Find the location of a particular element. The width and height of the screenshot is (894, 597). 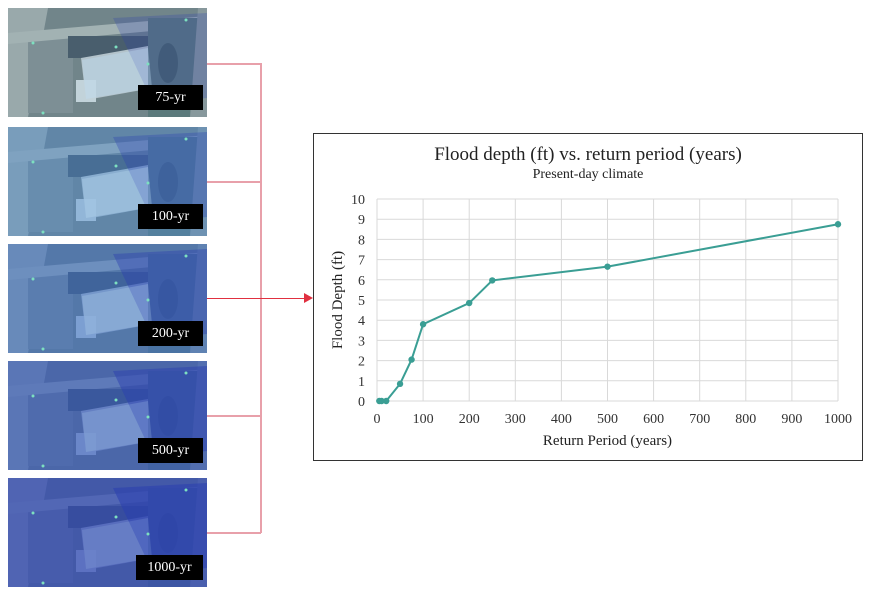

connector-1000yr is located at coordinates (234, 533).